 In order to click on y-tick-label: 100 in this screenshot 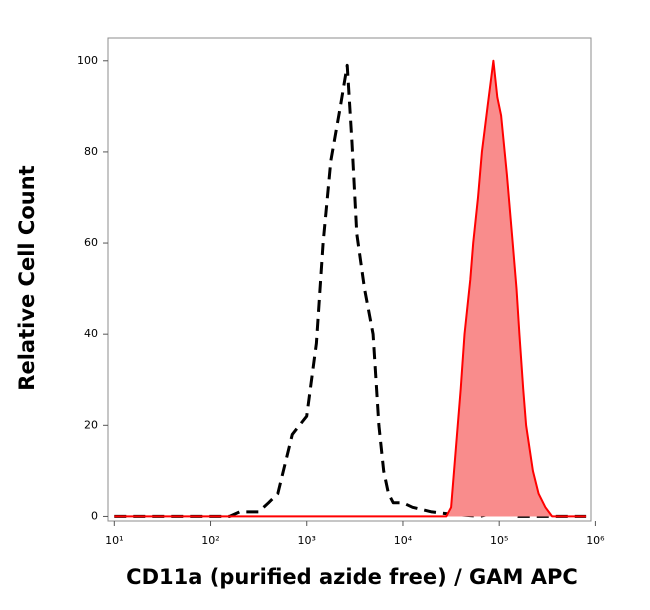, I will do `click(87, 60)`.